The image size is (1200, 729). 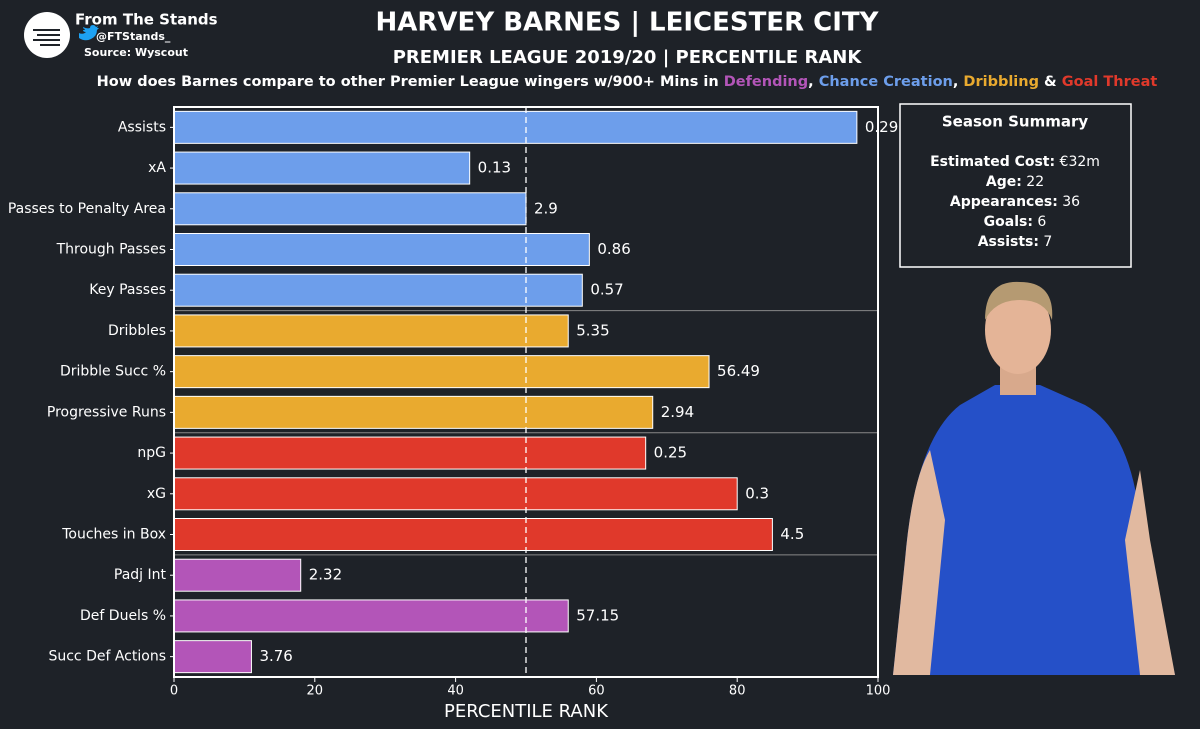 What do you see at coordinates (137, 331) in the screenshot?
I see `y-tick-label: Dribbles` at bounding box center [137, 331].